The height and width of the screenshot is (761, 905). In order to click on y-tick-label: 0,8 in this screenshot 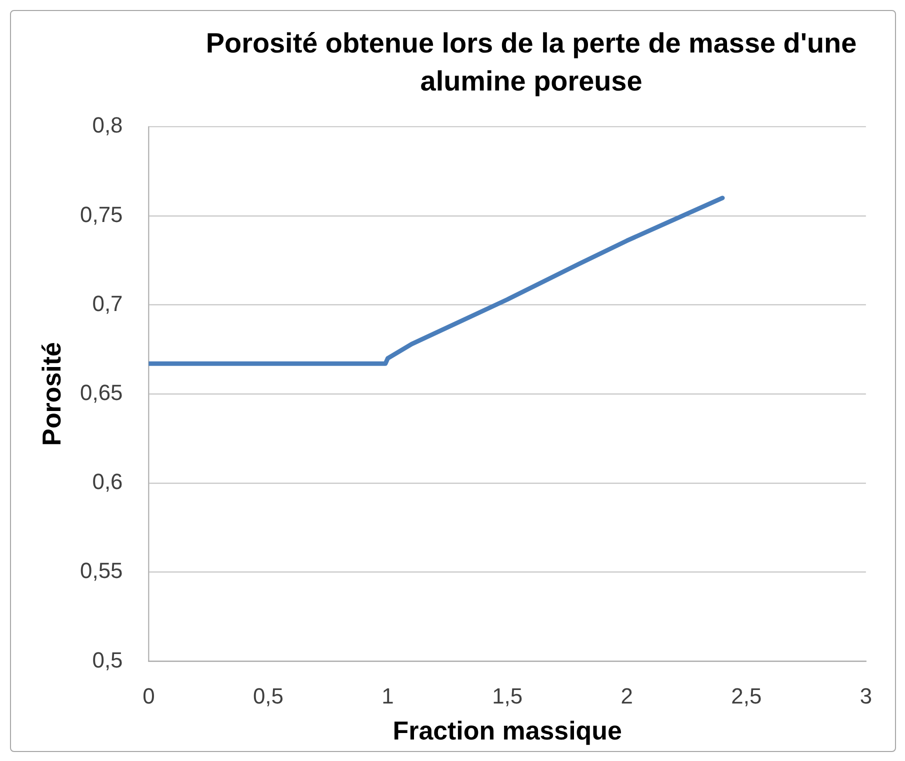, I will do `click(107, 125)`.